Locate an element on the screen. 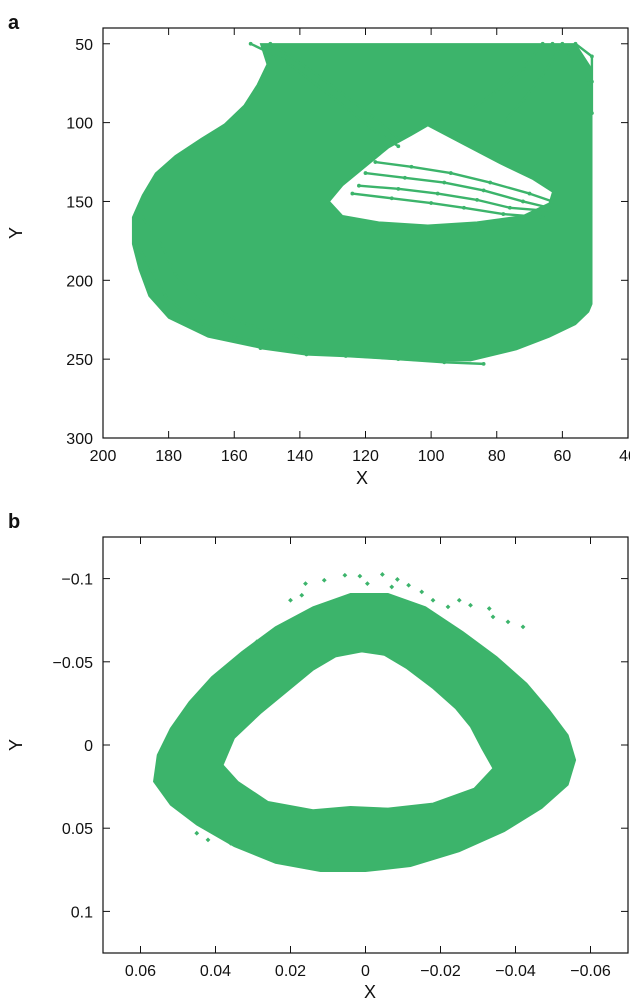 The image size is (630, 1006). chart-b-x-axis-label: X is located at coordinates (370, 992).